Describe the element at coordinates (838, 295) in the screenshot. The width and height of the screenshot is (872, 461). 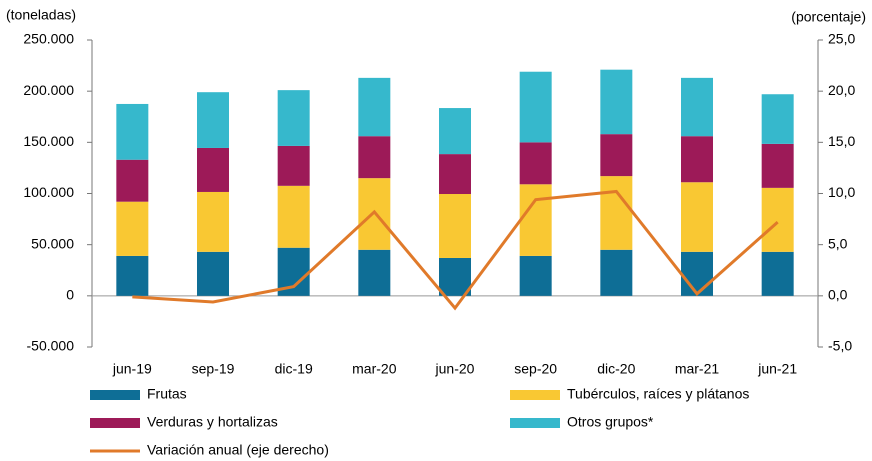
I see `y2-tick-label: 0,0` at that location.